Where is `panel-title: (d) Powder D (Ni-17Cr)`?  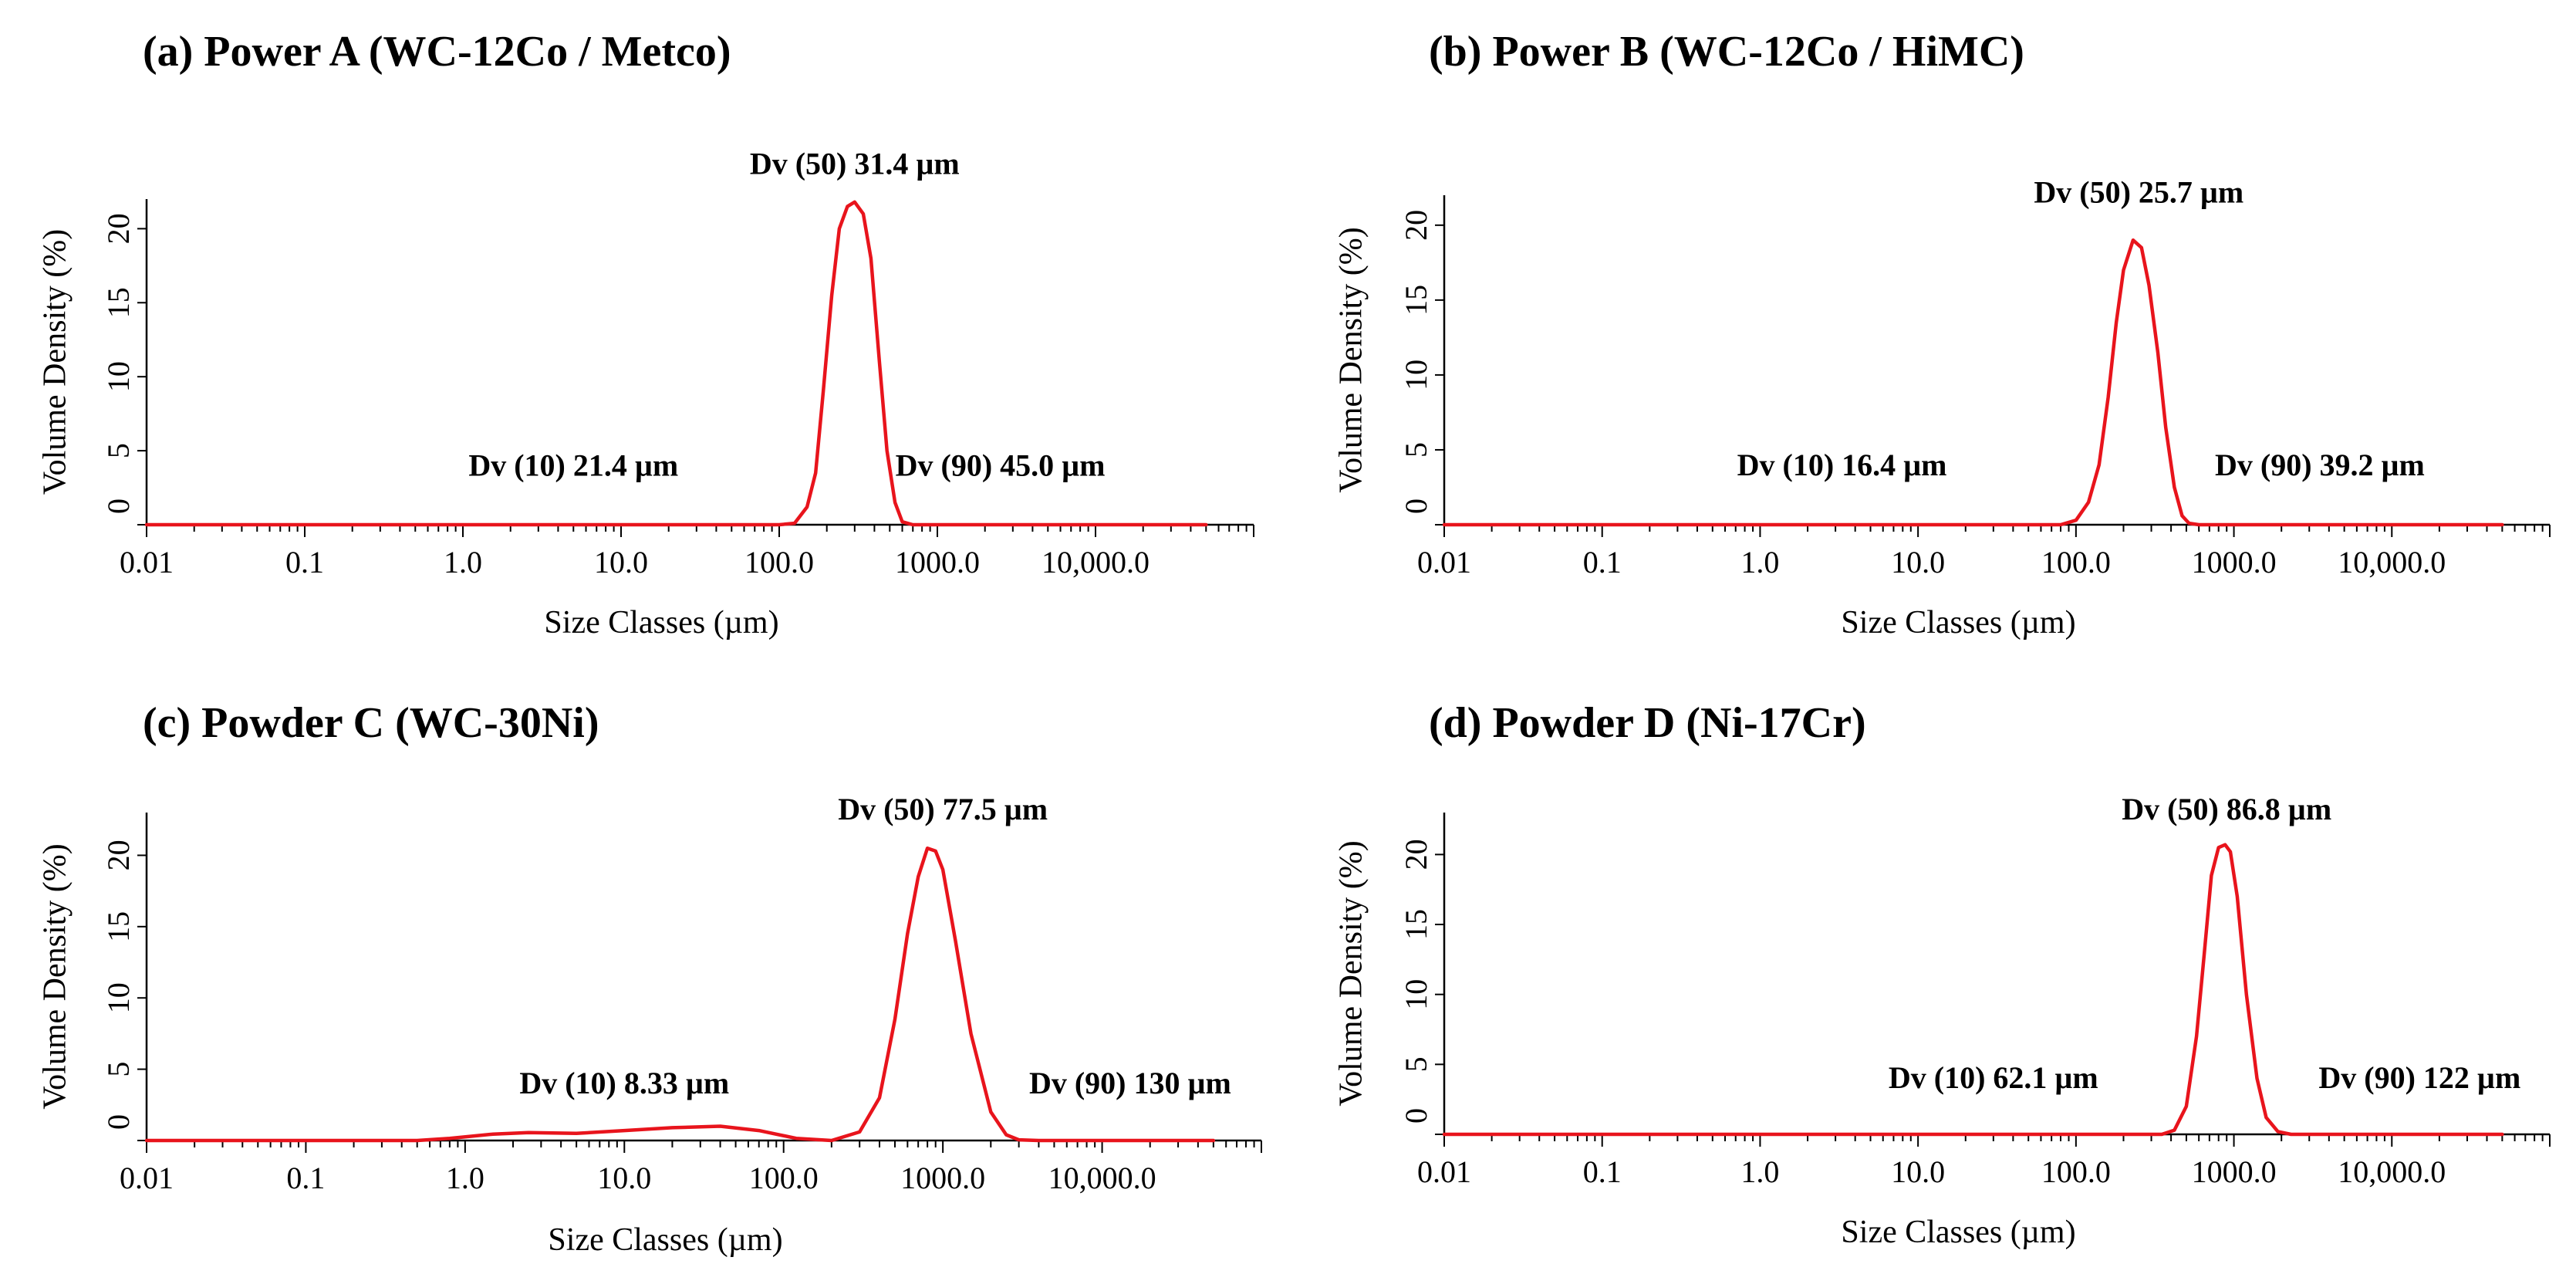
panel-title: (d) Powder D (Ni-17Cr) is located at coordinates (1648, 723).